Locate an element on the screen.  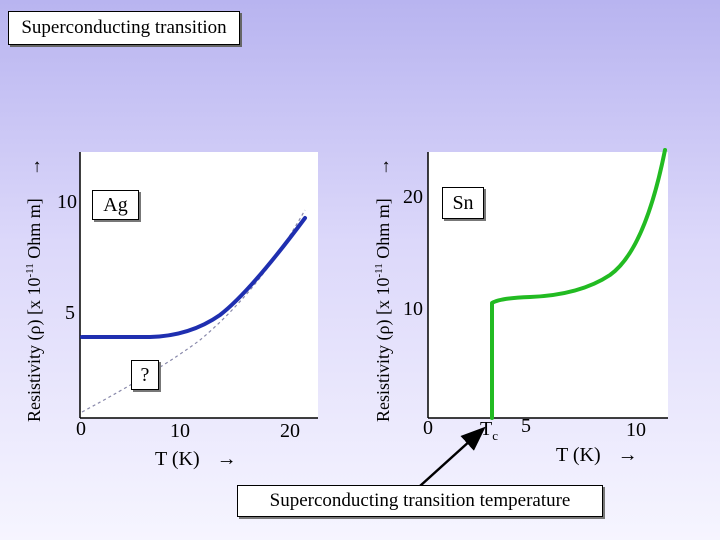
ag-ytick-5: 5 is located at coordinates (70, 313).